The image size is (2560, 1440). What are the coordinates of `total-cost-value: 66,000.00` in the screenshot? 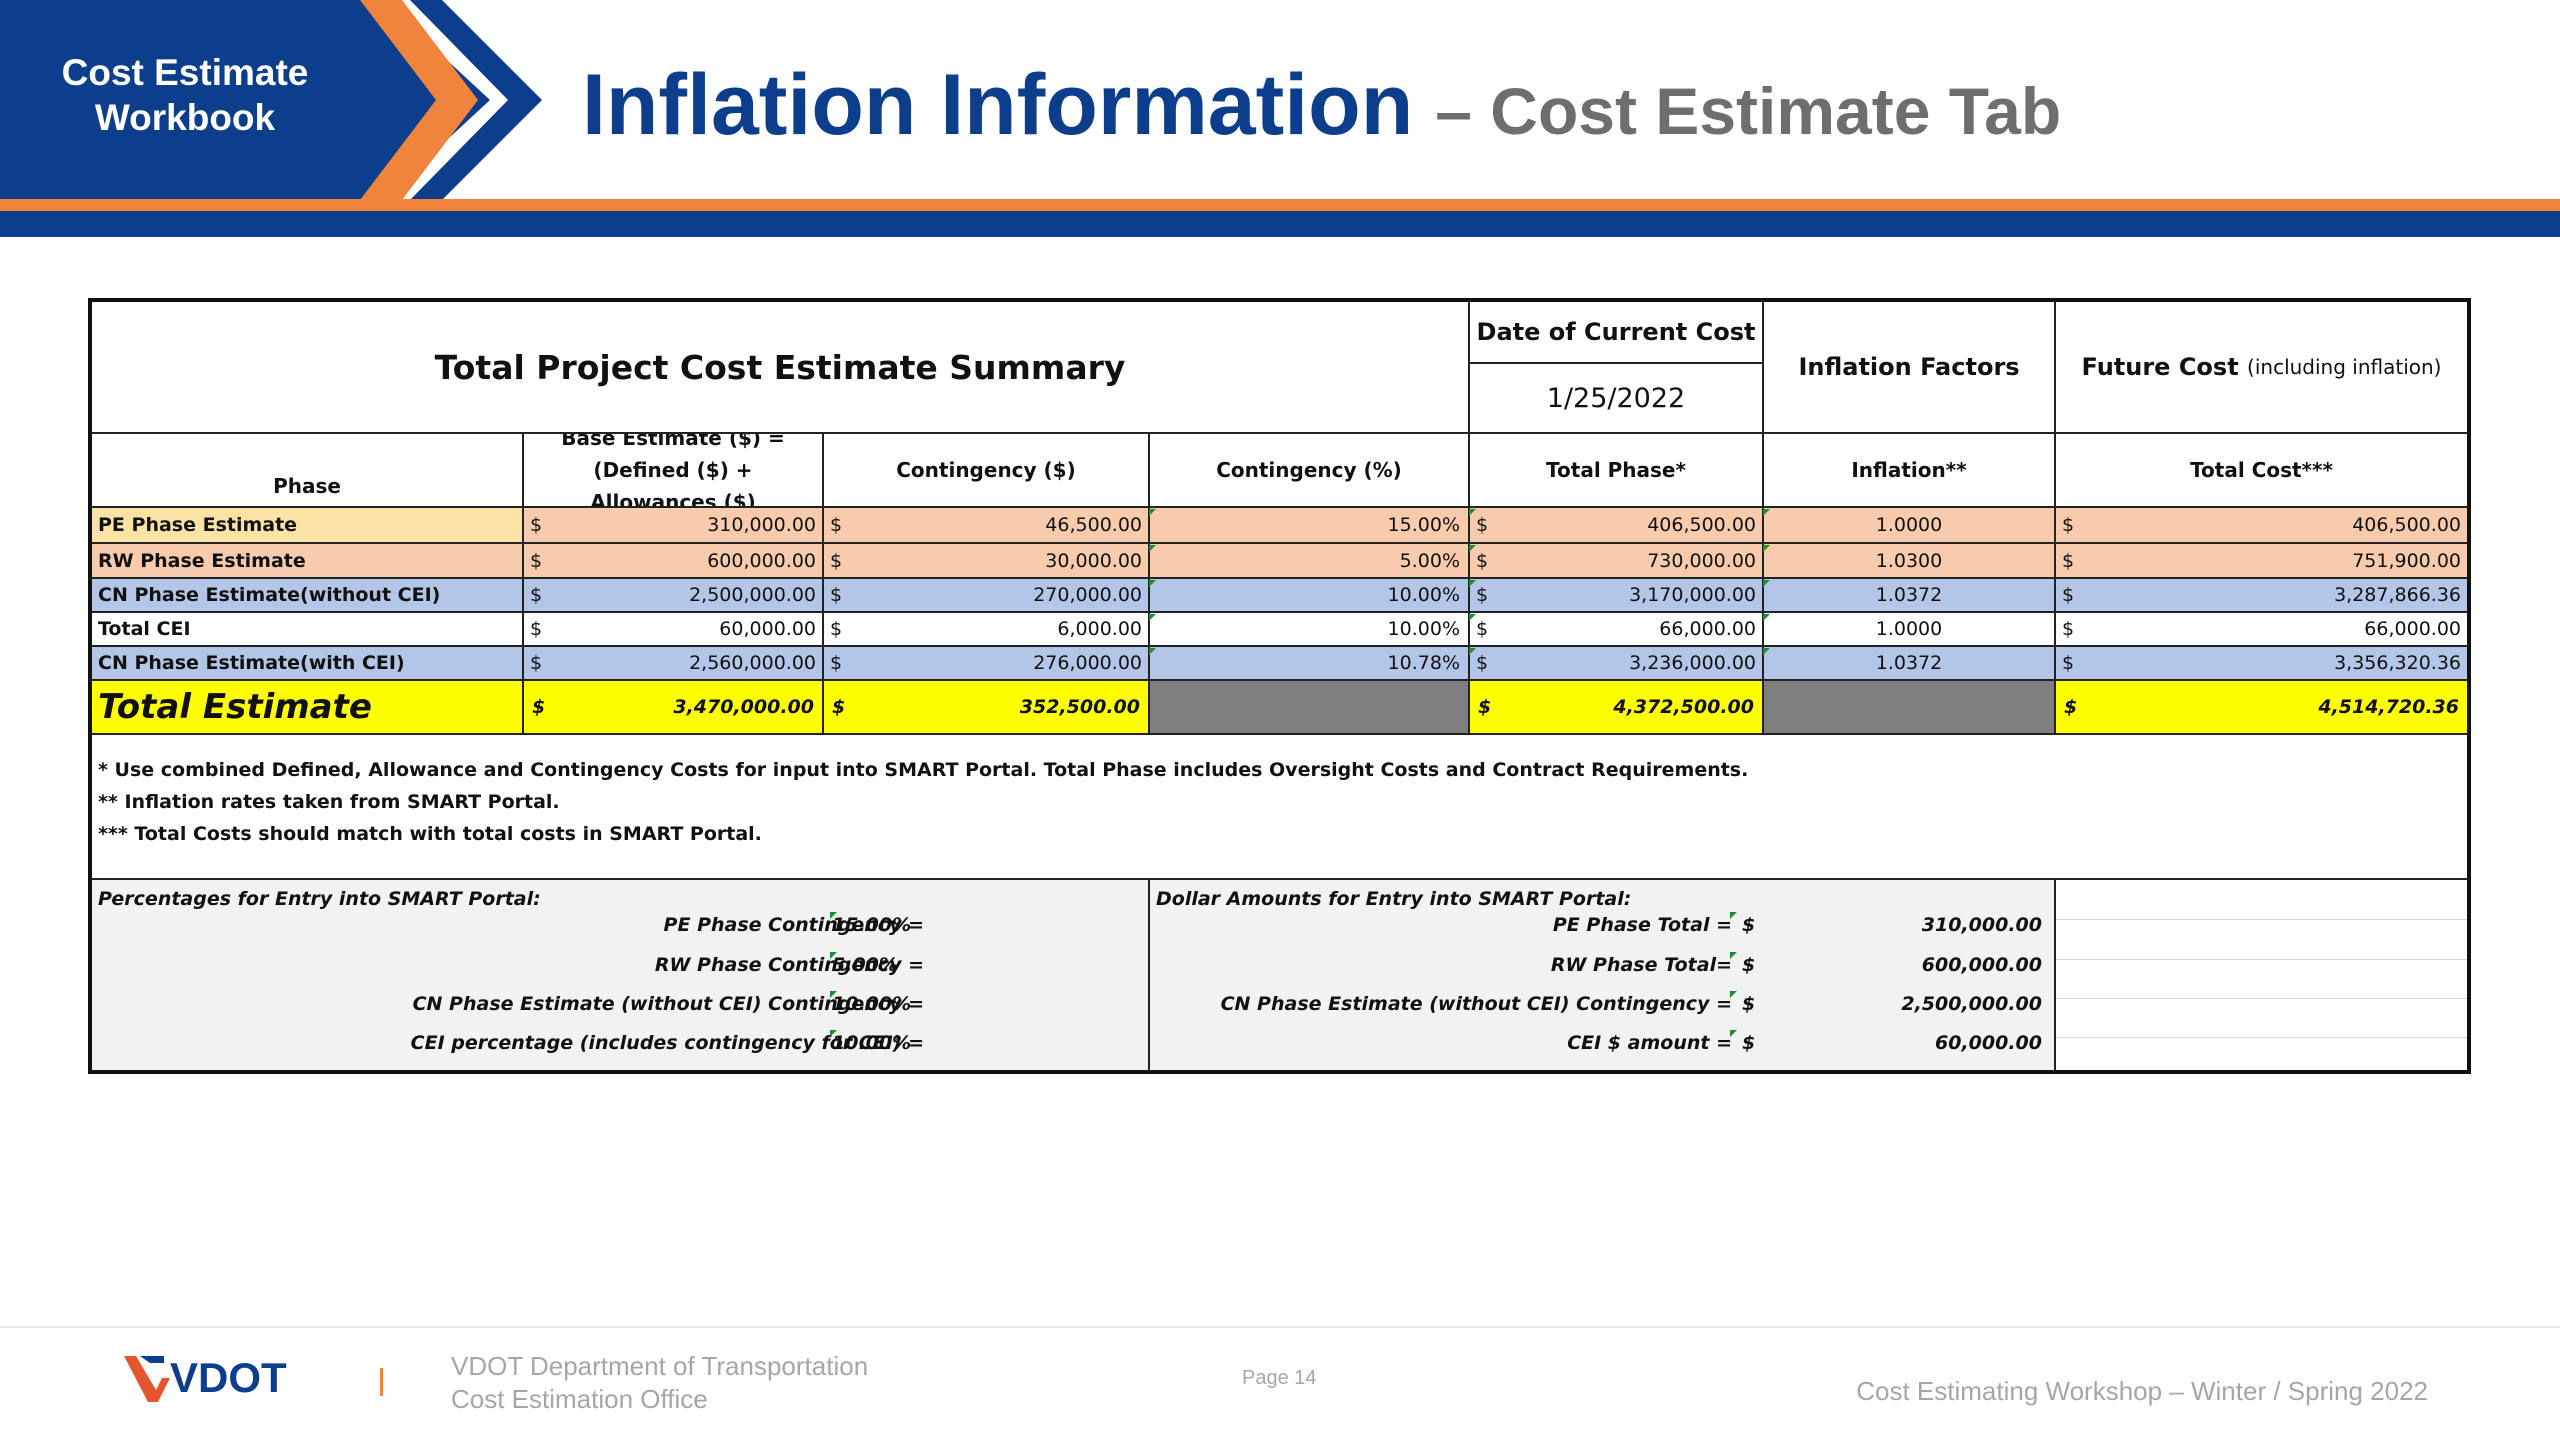 It's located at (2412, 629).